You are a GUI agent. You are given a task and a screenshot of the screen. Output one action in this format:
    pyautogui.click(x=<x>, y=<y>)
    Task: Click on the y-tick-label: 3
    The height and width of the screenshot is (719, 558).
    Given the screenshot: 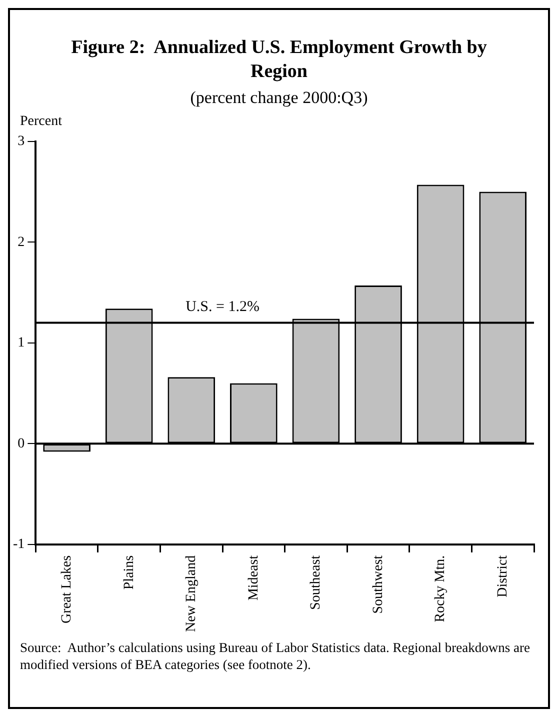 What is the action you would take?
    pyautogui.click(x=21, y=142)
    